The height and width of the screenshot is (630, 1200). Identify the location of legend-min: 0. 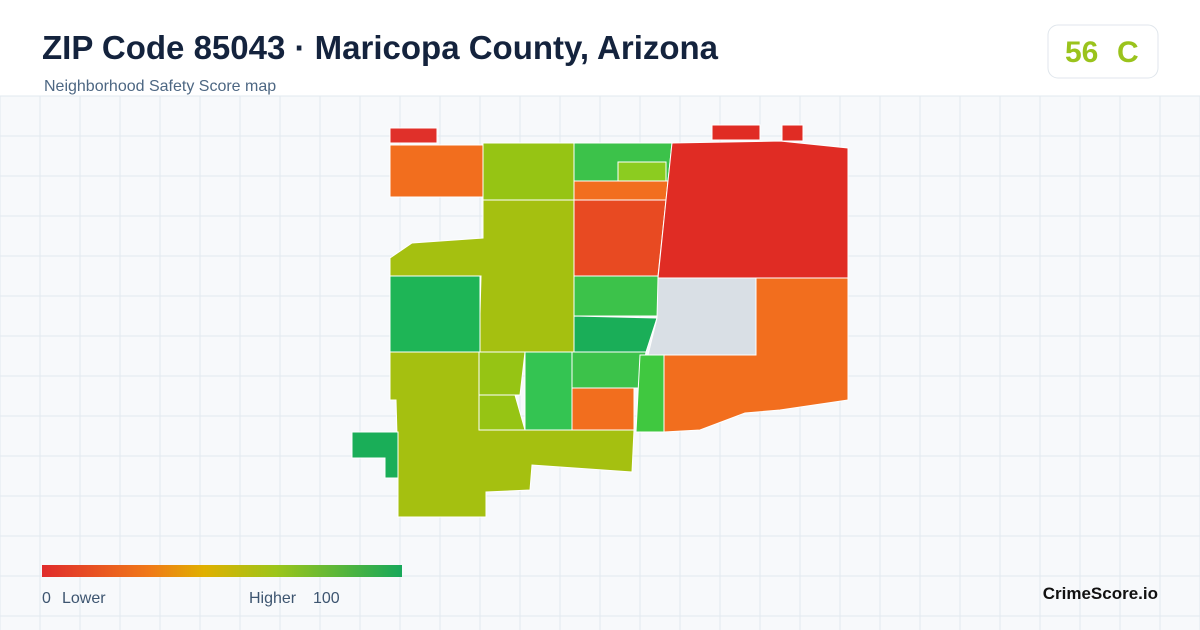
(46, 598).